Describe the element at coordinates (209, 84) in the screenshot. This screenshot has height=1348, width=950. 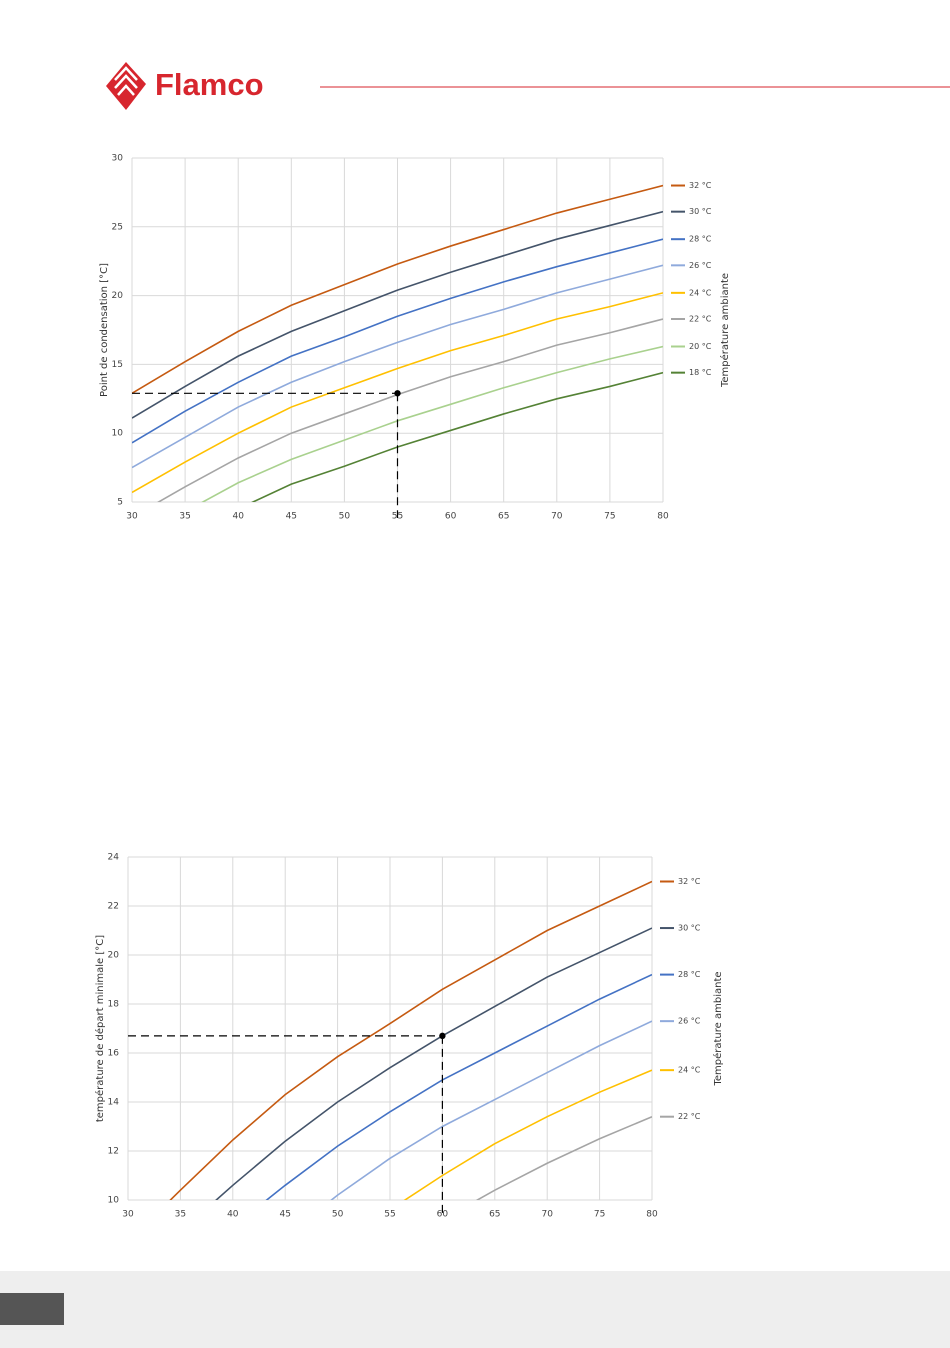
I see `logo-text: Flamco` at that location.